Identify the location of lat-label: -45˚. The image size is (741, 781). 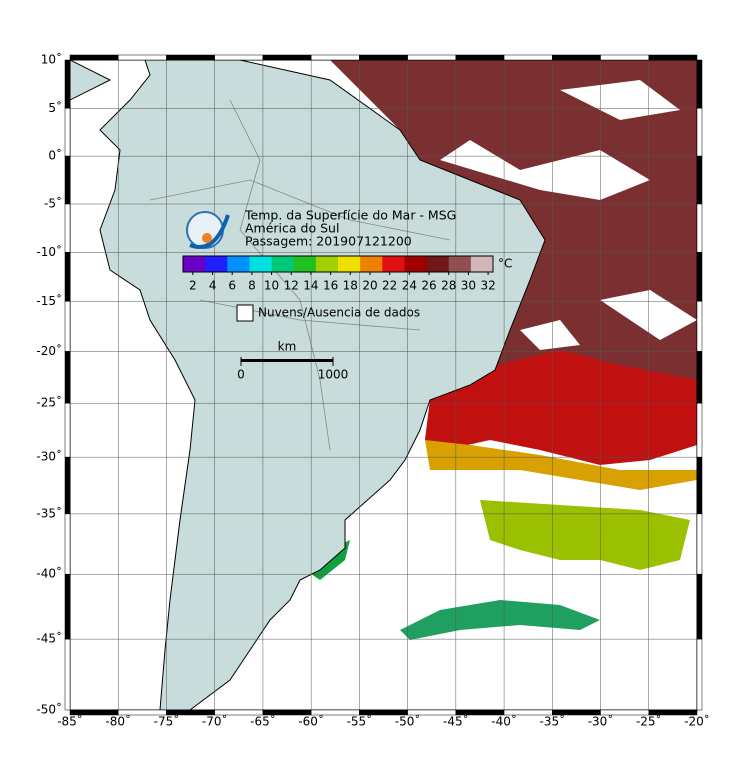
(49, 638).